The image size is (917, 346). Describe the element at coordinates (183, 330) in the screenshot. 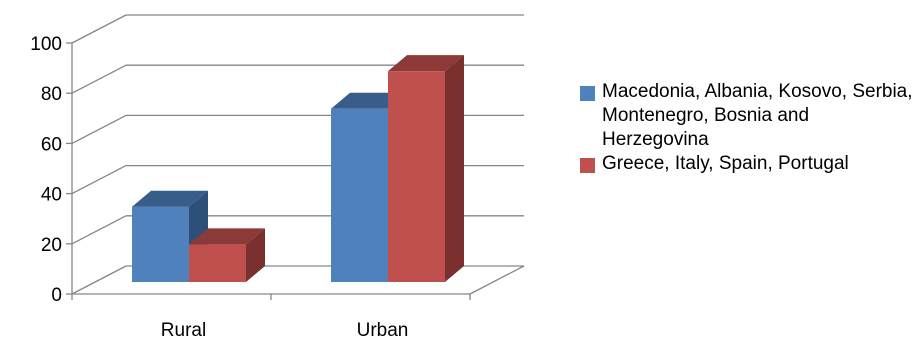

I see `x-tick-label-0: Rural` at that location.